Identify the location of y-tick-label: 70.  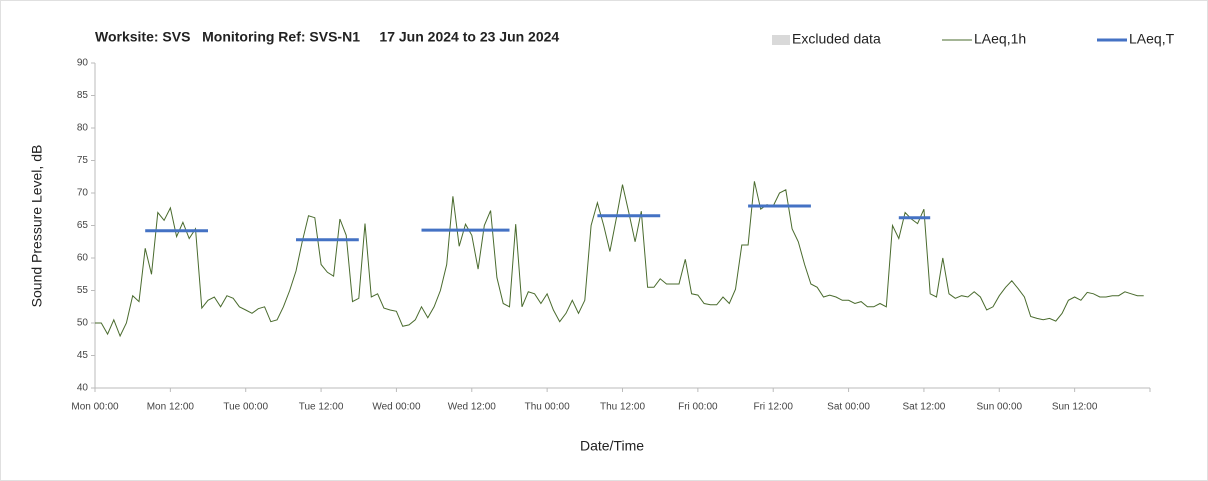
(83, 193).